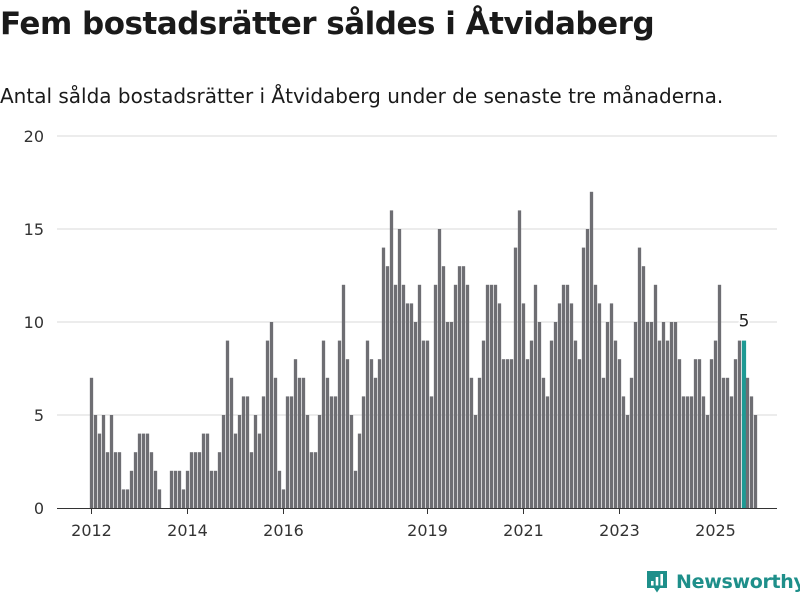 The width and height of the screenshot is (800, 600). I want to click on x-tick-label: 2025, so click(715, 530).